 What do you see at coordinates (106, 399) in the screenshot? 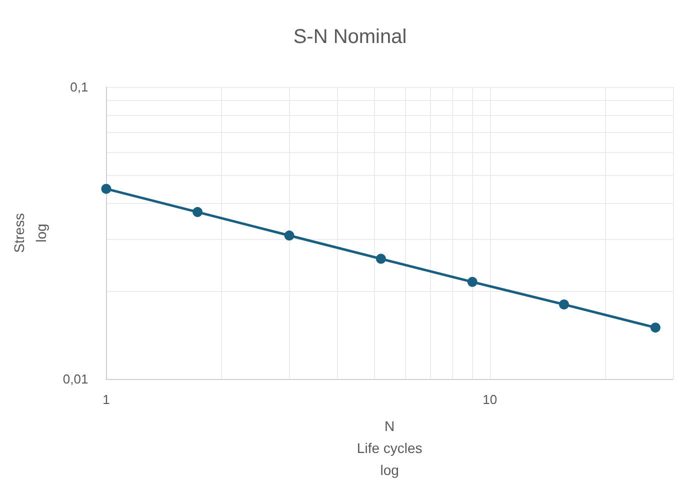
I see `x-tick-label: 1` at bounding box center [106, 399].